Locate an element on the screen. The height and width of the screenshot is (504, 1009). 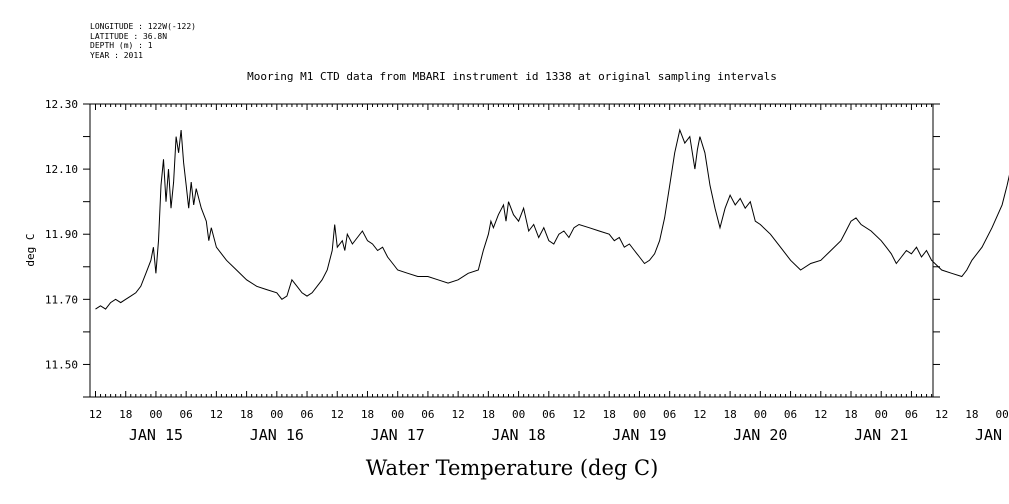
day-label: JAN 19 is located at coordinates (639, 435).